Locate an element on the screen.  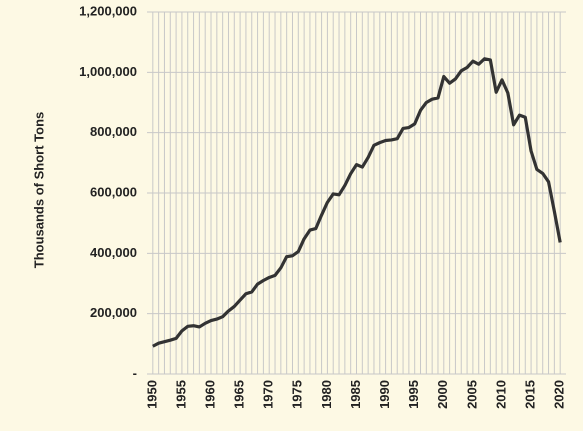
x-tick-label: 2010 is located at coordinates (500, 394).